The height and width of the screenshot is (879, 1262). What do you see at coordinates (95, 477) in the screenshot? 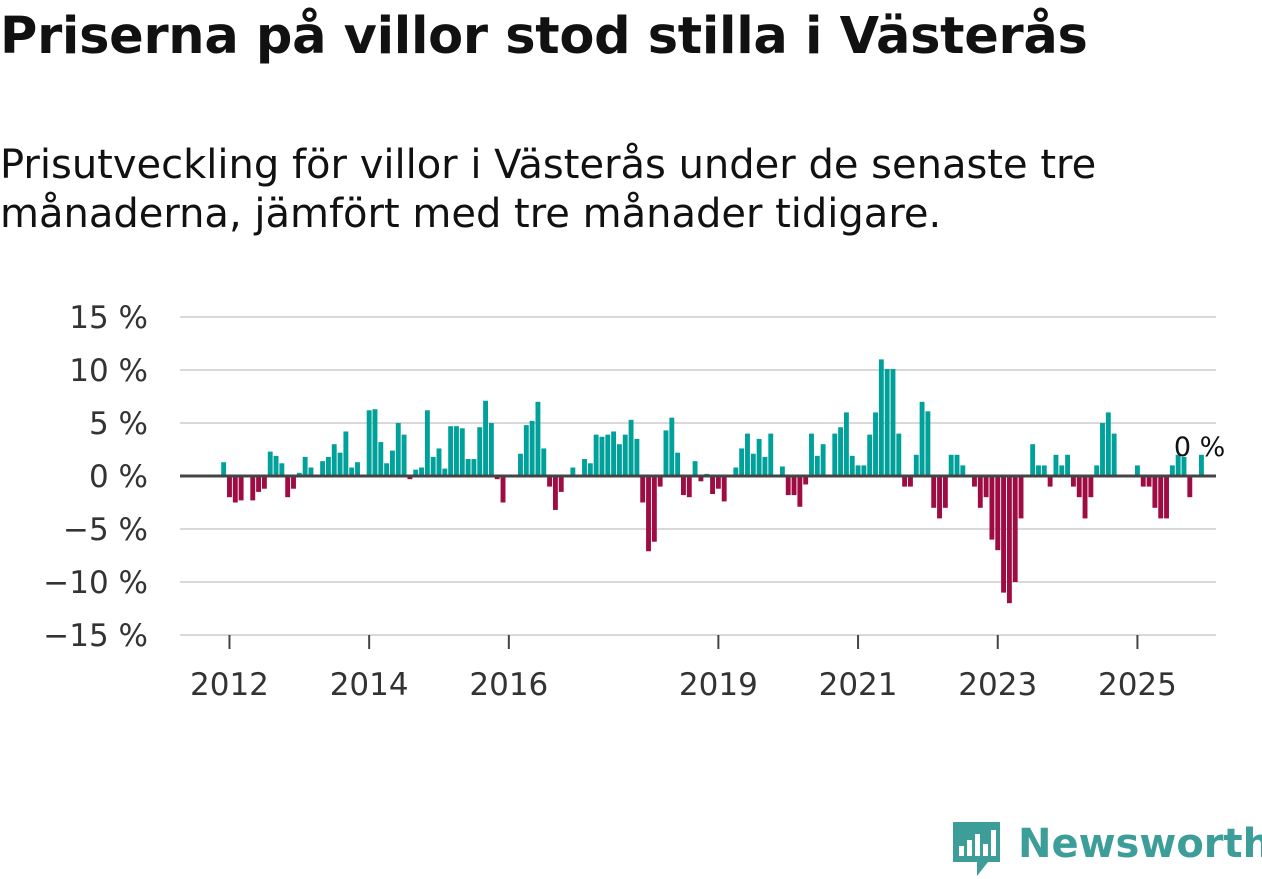
I see `y-axis-labels: 15 % 10 % 5 % 0 % −5 % −10 % −15 %` at bounding box center [95, 477].